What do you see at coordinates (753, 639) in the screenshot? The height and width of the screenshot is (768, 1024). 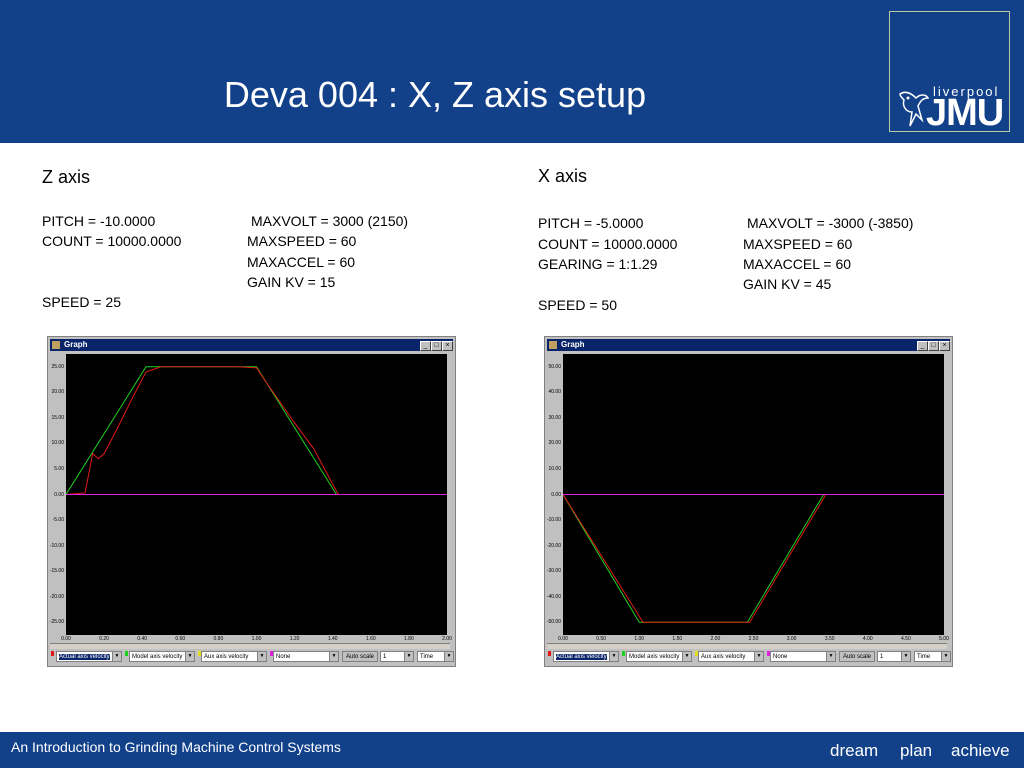 I see `x-tick-label: 2.50` at bounding box center [753, 639].